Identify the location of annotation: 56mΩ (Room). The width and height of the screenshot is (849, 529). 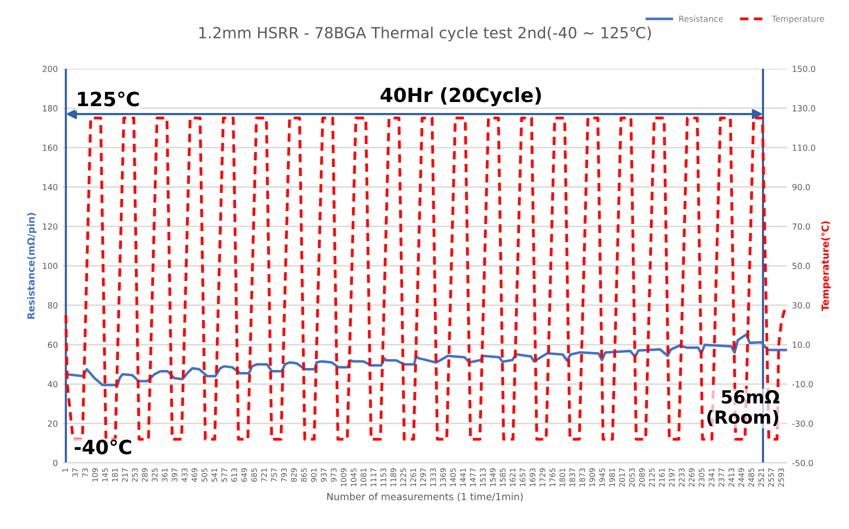
(743, 408).